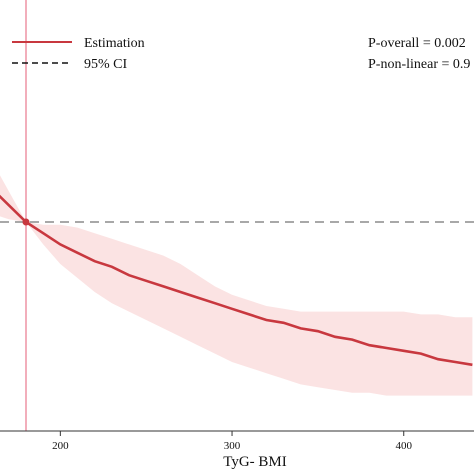 The image size is (474, 474). Describe the element at coordinates (26, 222) in the screenshot. I see `reference-point` at that location.